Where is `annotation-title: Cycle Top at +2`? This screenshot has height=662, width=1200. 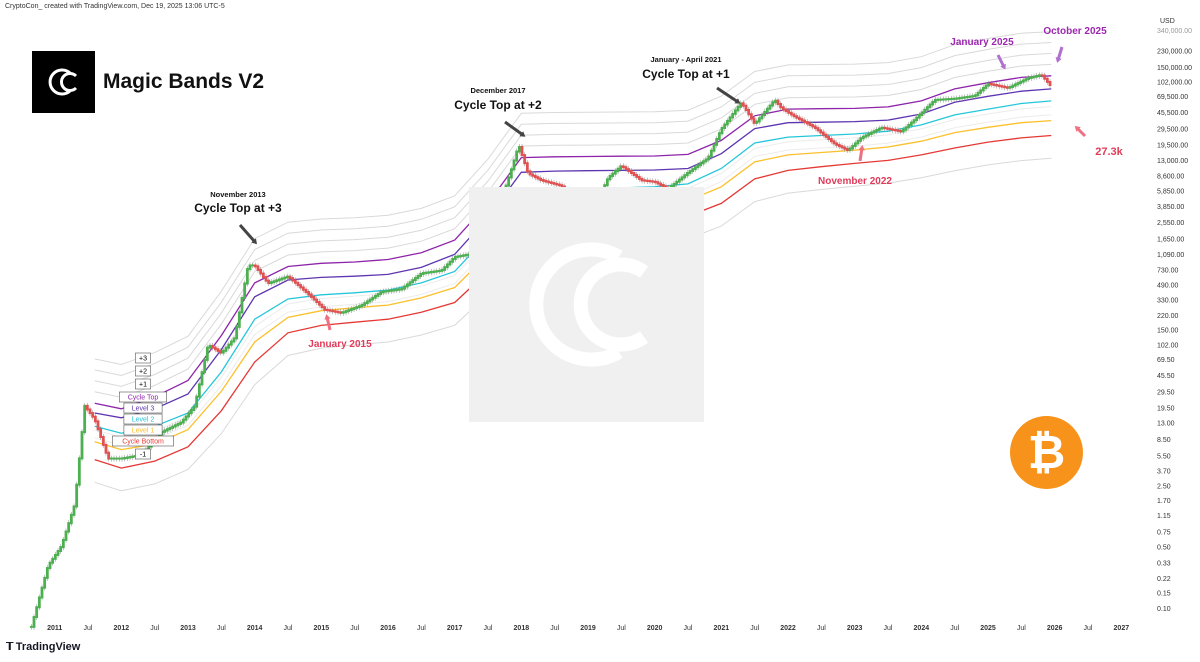
annotation-title: Cycle Top at +2 is located at coordinates (498, 105).